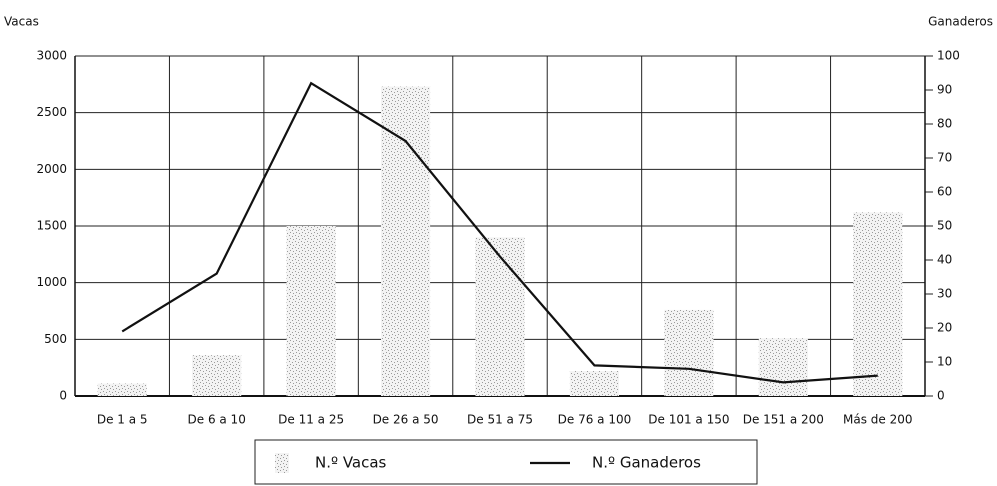  I want to click on y-tick-label: 1000, so click(51, 282).